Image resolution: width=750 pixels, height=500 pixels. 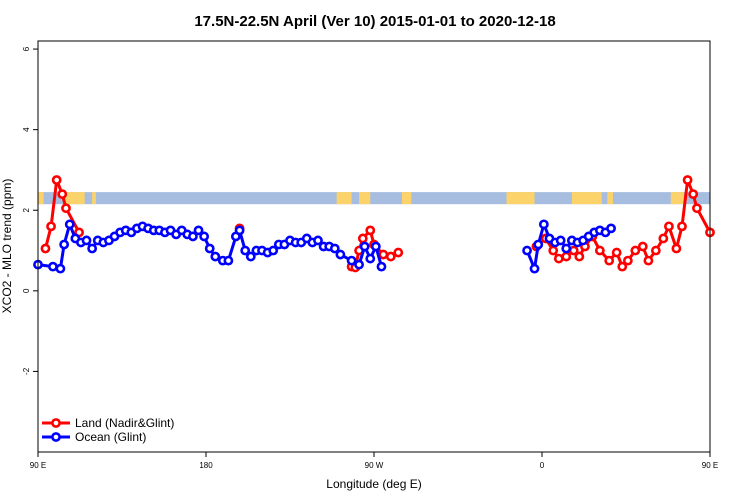 I want to click on y-tick-label: 6, so click(x=26, y=48).